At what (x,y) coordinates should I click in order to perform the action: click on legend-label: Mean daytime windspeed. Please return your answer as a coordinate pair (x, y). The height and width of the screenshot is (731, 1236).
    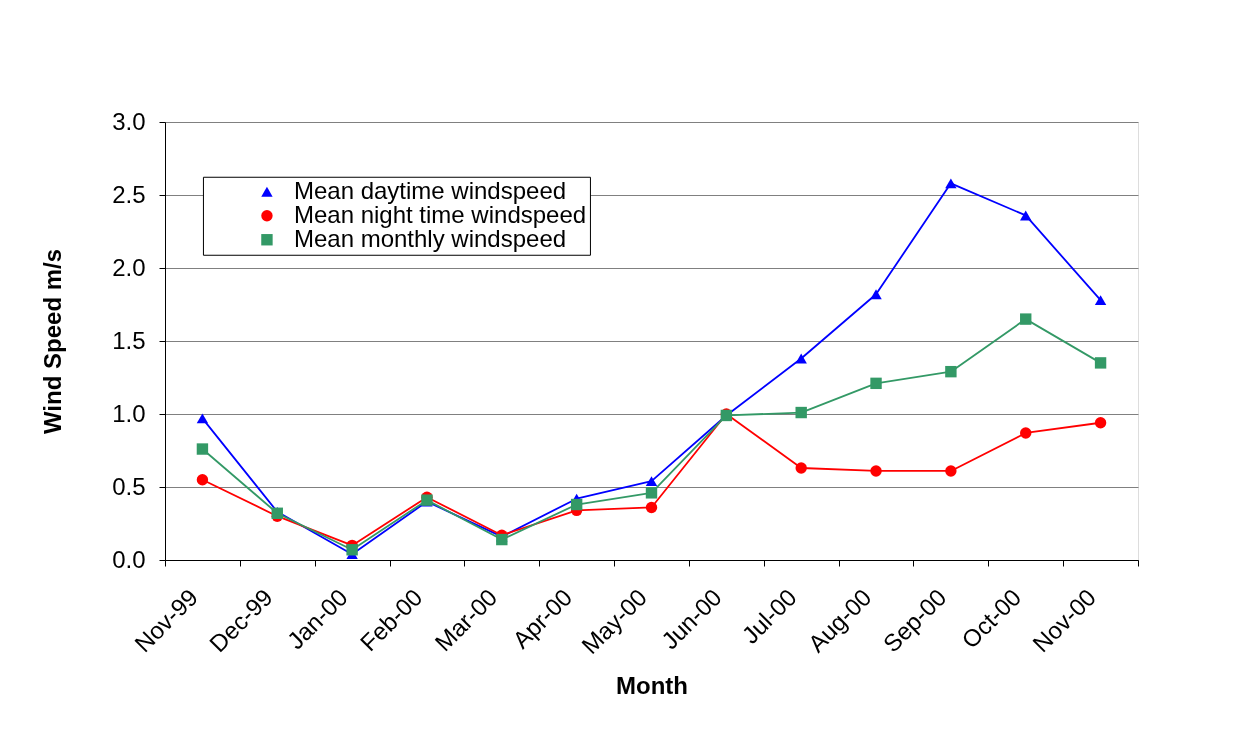
    Looking at the image, I should click on (430, 190).